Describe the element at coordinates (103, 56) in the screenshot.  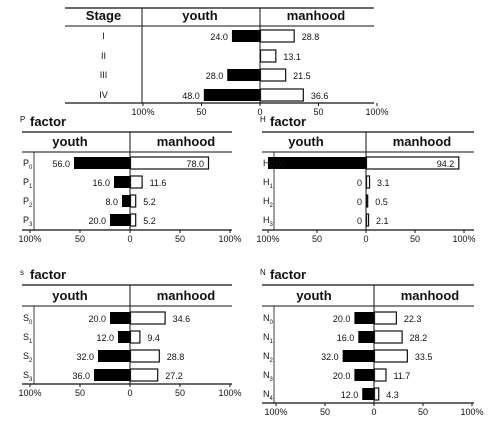
I see `category-label: II` at that location.